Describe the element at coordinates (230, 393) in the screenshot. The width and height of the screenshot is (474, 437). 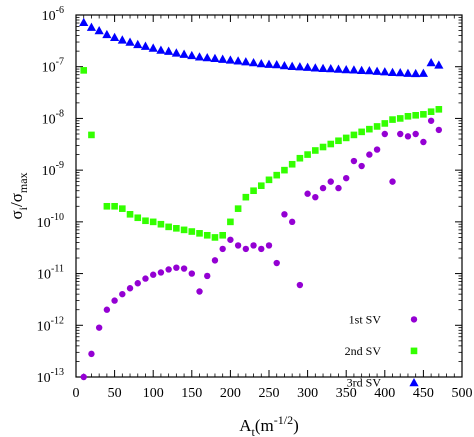
I see `x-tick-label: 200` at that location.